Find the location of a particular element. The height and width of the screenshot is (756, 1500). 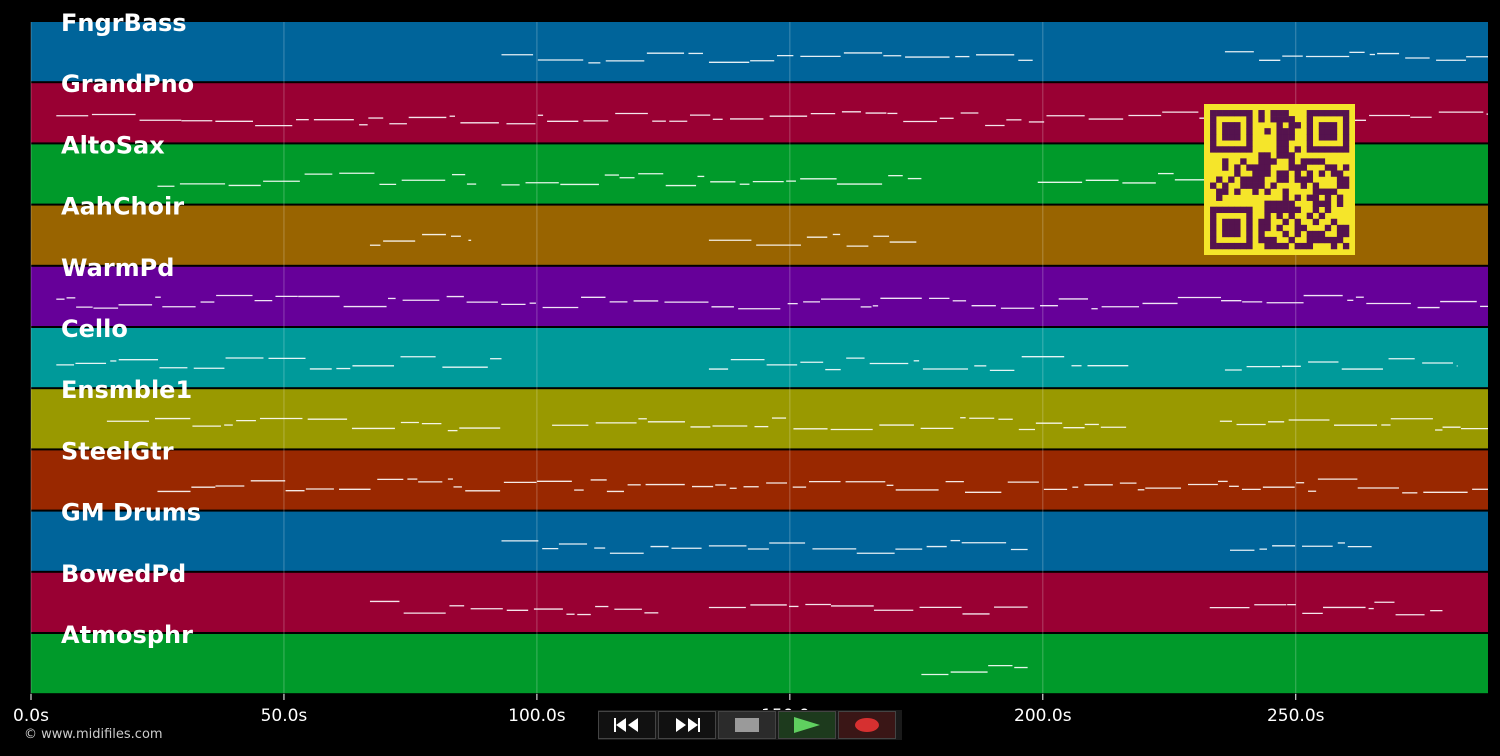

qr-code is located at coordinates (1279, 179).